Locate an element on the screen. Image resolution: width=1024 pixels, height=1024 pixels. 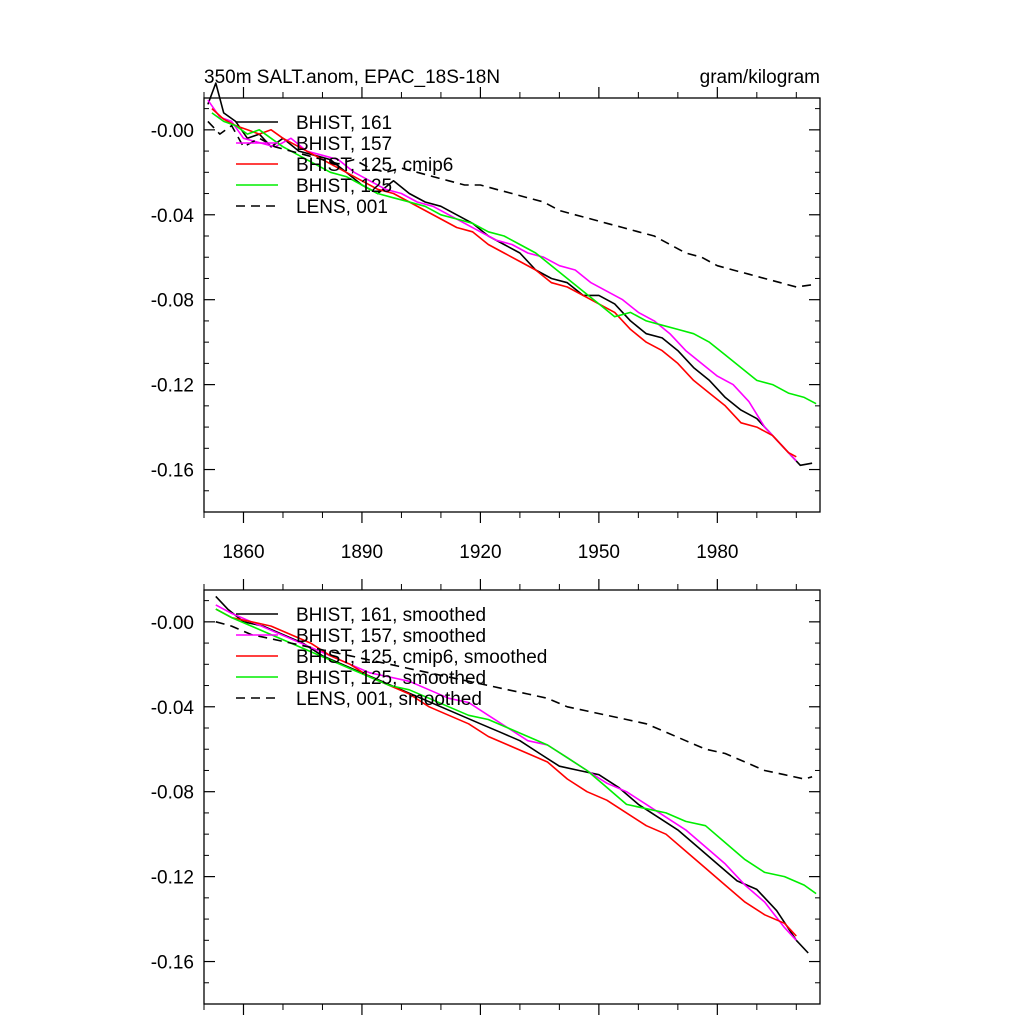
top-x-tick-labels: 1860 1890 1920 1950 1980 is located at coordinates (480, 552).